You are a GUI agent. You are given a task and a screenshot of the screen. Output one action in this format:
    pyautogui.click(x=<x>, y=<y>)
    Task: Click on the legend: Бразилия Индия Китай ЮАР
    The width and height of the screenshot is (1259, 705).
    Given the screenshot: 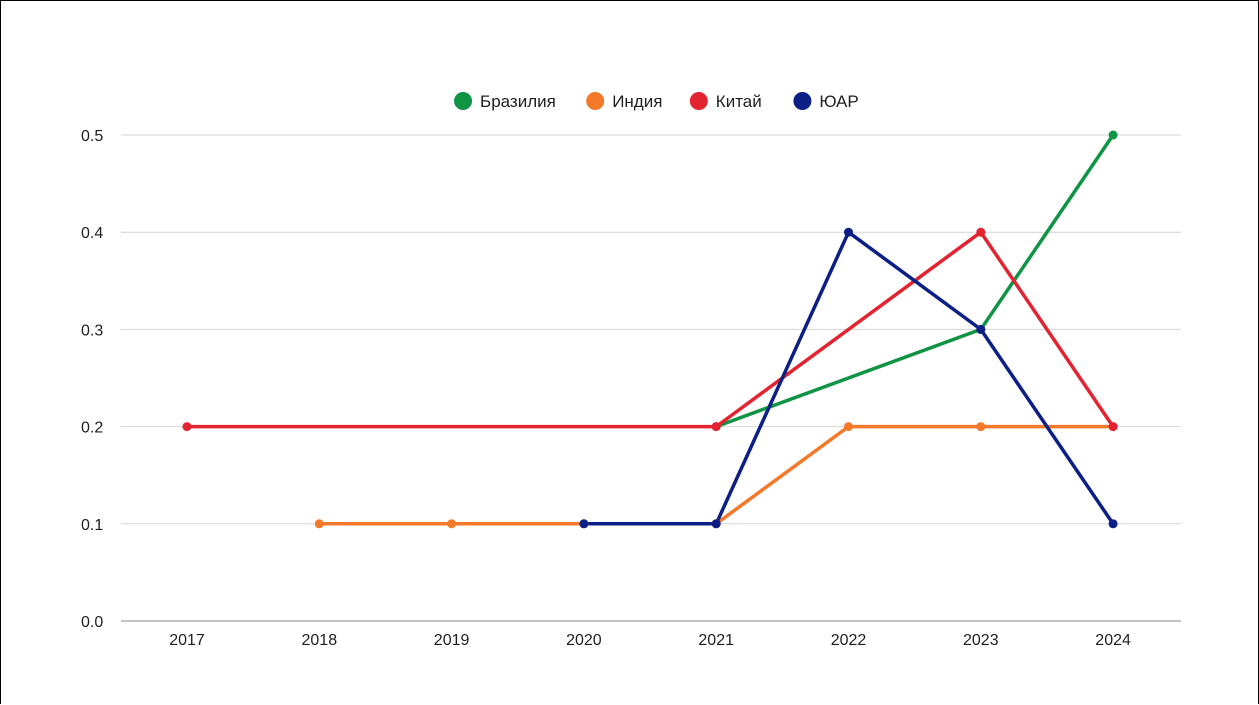 What is the action you would take?
    pyautogui.click(x=656, y=101)
    